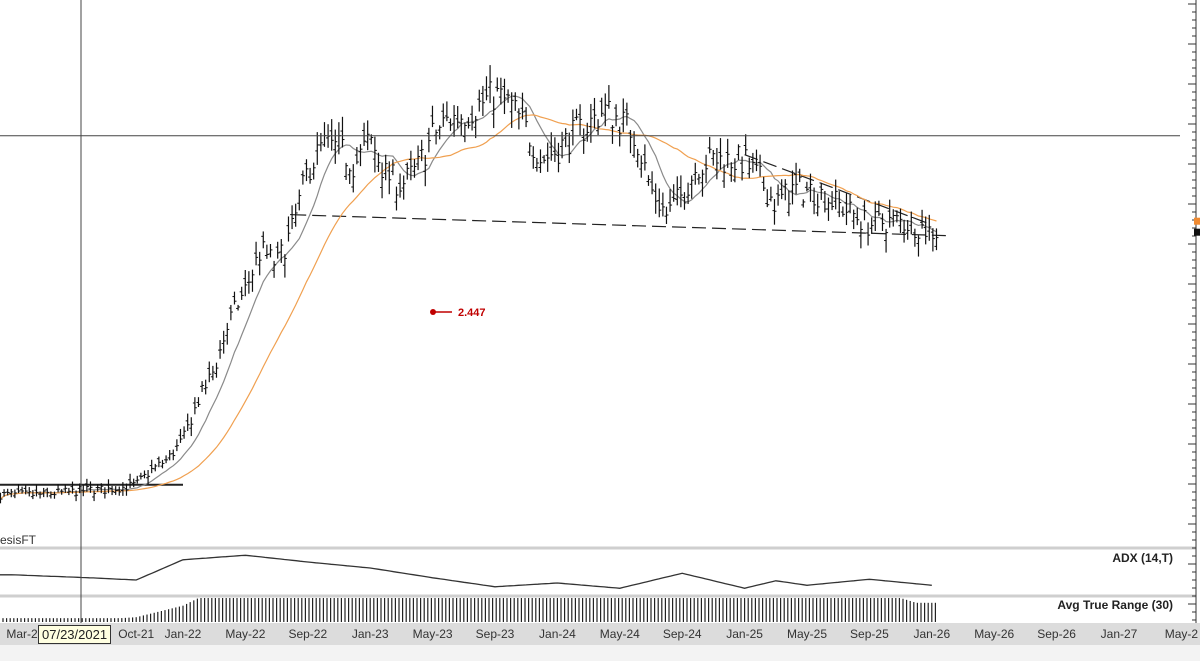  I want to click on marker-label: 2.447, so click(472, 313).